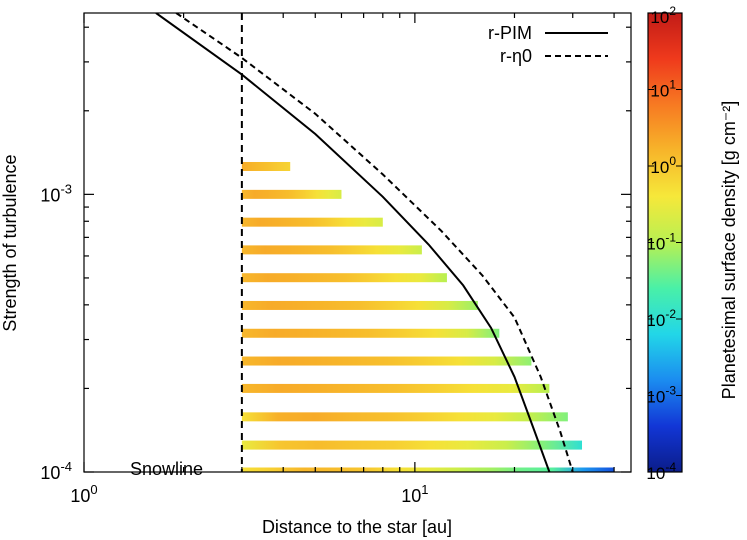 The image size is (747, 540). Describe the element at coordinates (83, 494) in the screenshot. I see `x-tick-label: 10⁰` at that location.